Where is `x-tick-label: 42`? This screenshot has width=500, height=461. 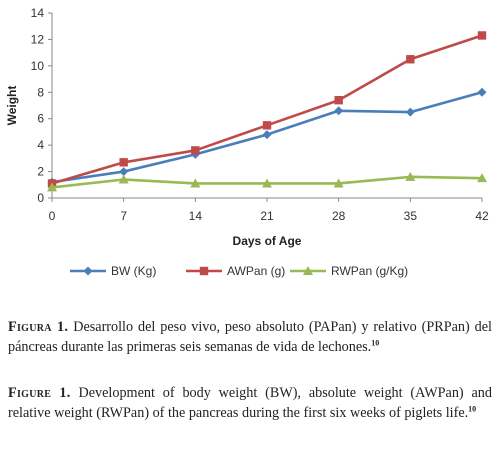 x-tick-label: 42 is located at coordinates (482, 216).